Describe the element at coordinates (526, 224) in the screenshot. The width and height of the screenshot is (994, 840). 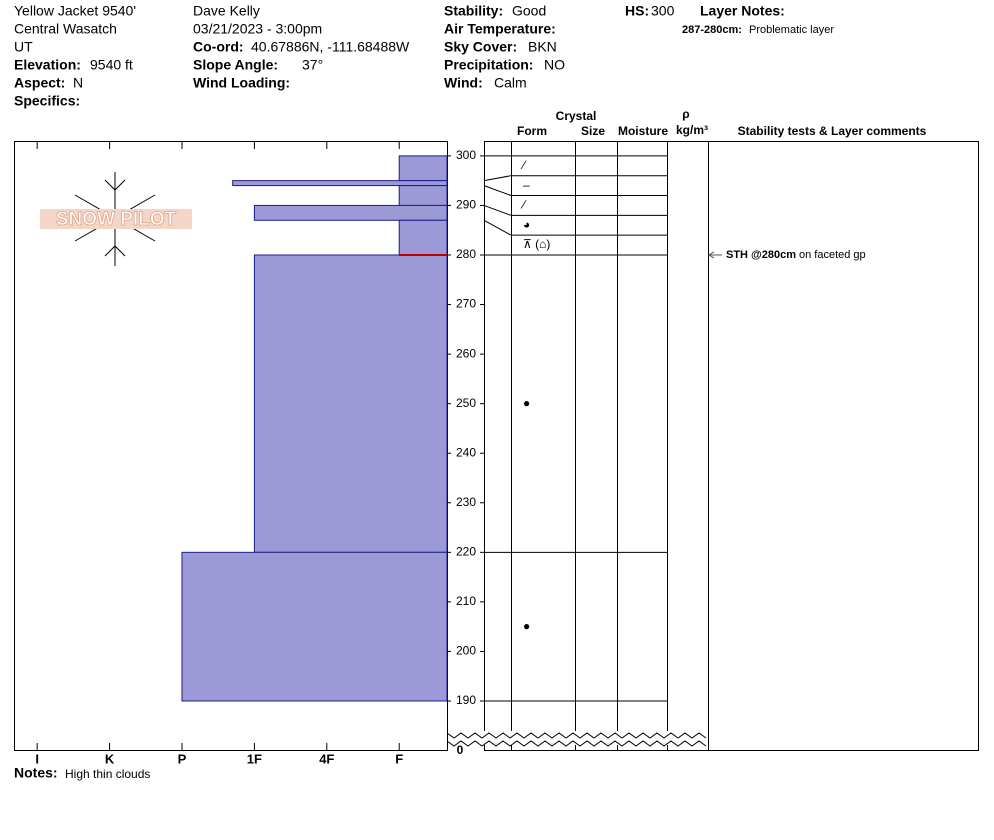
I see `grain-form: ◕` at that location.